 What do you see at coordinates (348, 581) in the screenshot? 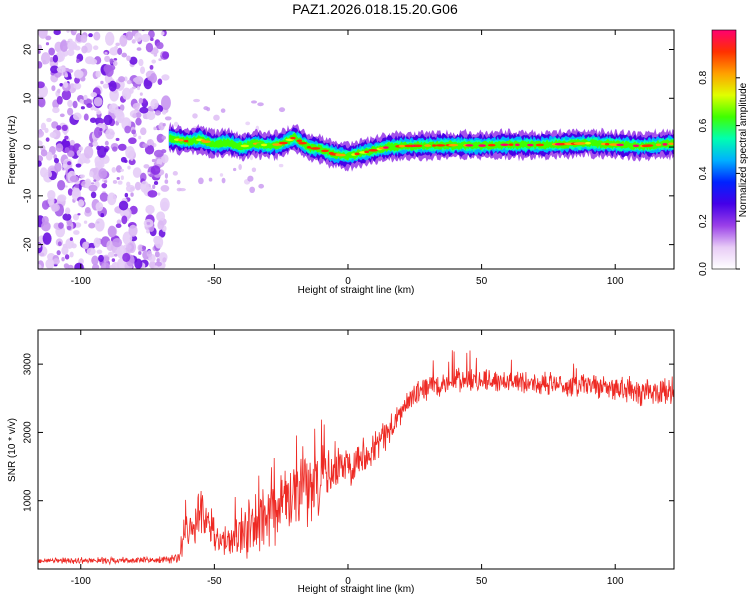
I see `snr-x-tick-label: 0` at bounding box center [348, 581].